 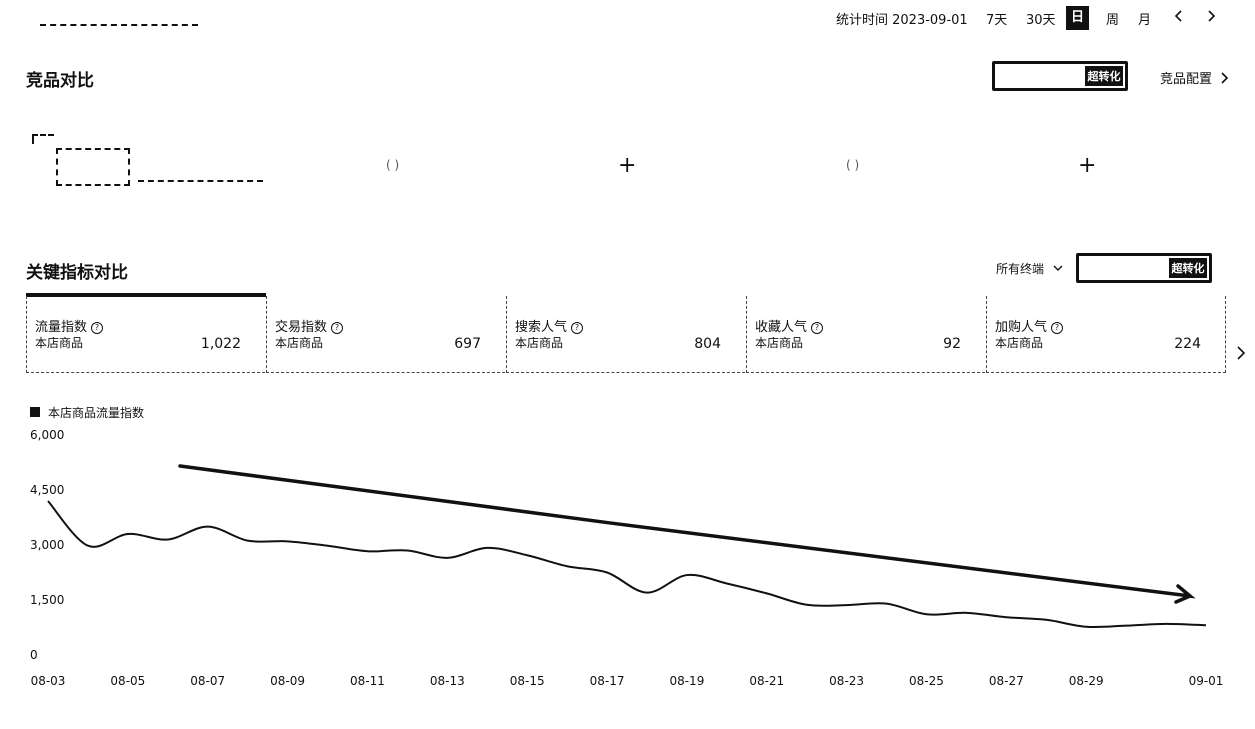 I want to click on metric-label: 加购人气, so click(x=1021, y=327).